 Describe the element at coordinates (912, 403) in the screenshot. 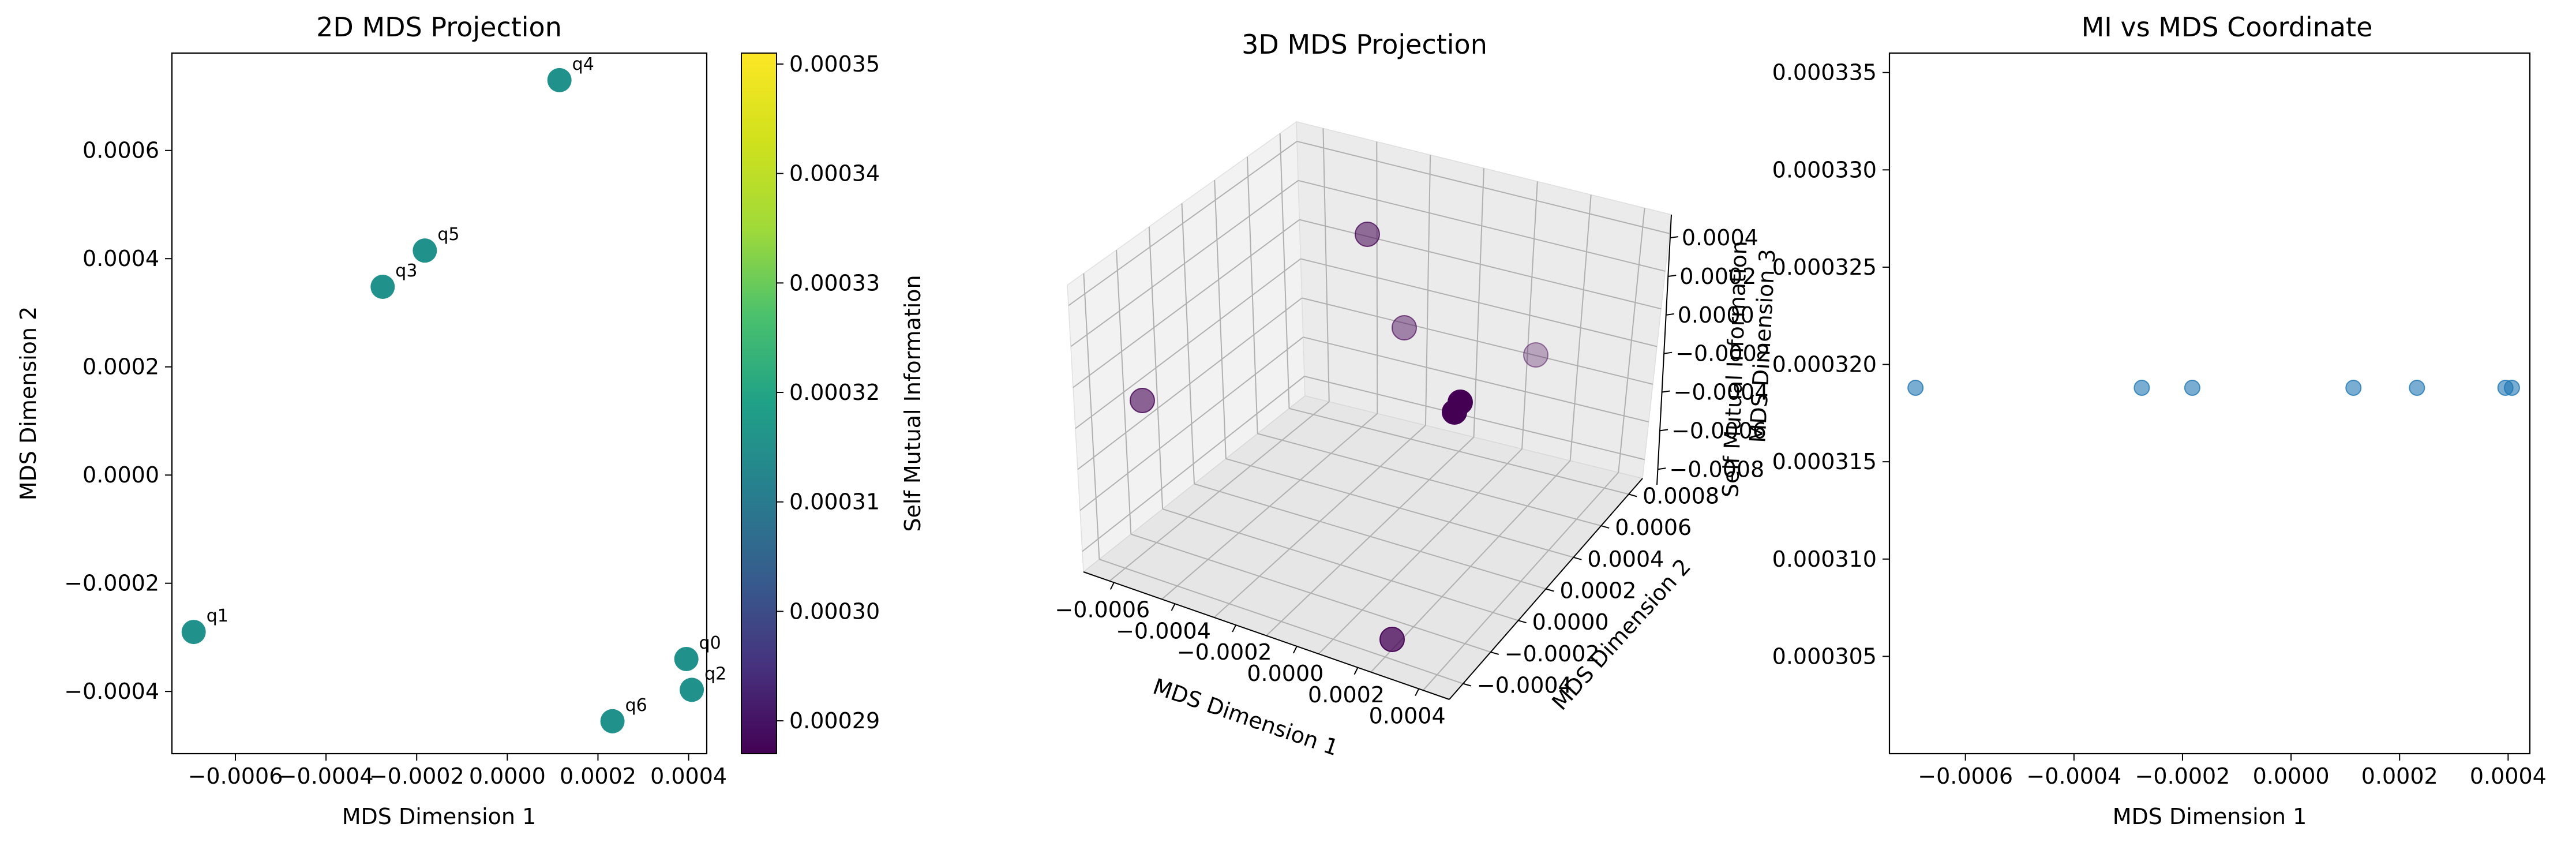

I see `colorbar-label: Self Mutual Information` at that location.